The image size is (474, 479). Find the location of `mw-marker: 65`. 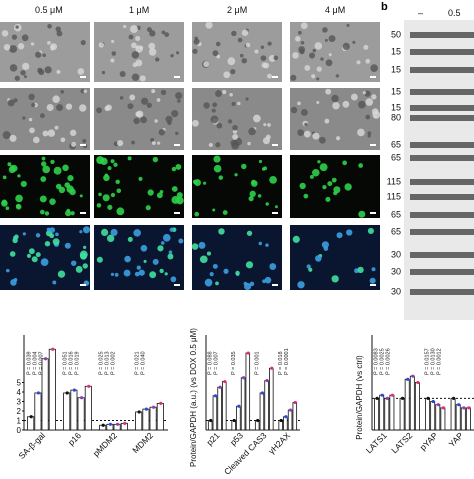

mw-marker: 65 is located at coordinates (396, 144).